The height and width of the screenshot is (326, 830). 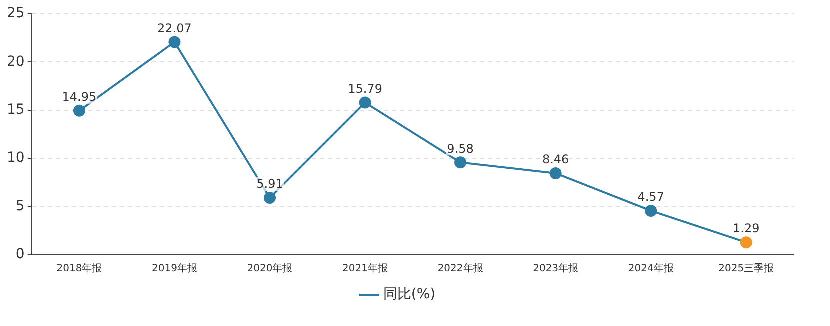 I want to click on x-tick-label: 2024年报, so click(x=651, y=268).